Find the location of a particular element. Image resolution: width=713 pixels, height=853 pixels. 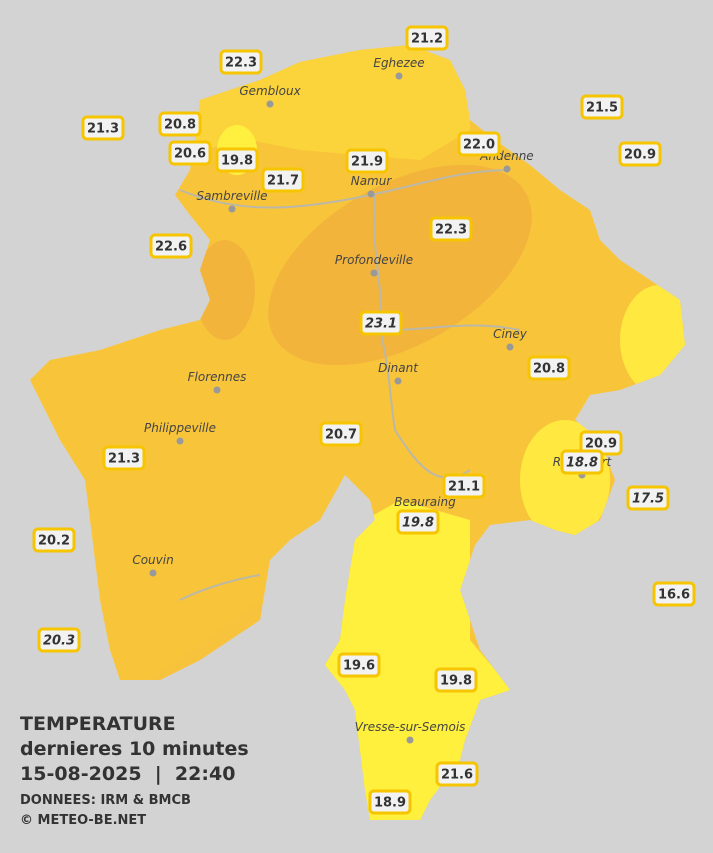

station-value: 18.9 is located at coordinates (390, 803).